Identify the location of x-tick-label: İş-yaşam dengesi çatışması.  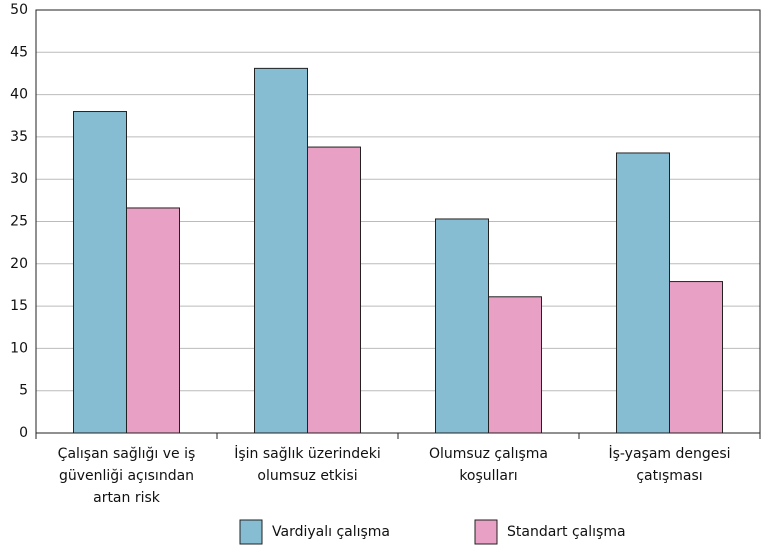
(669, 465).